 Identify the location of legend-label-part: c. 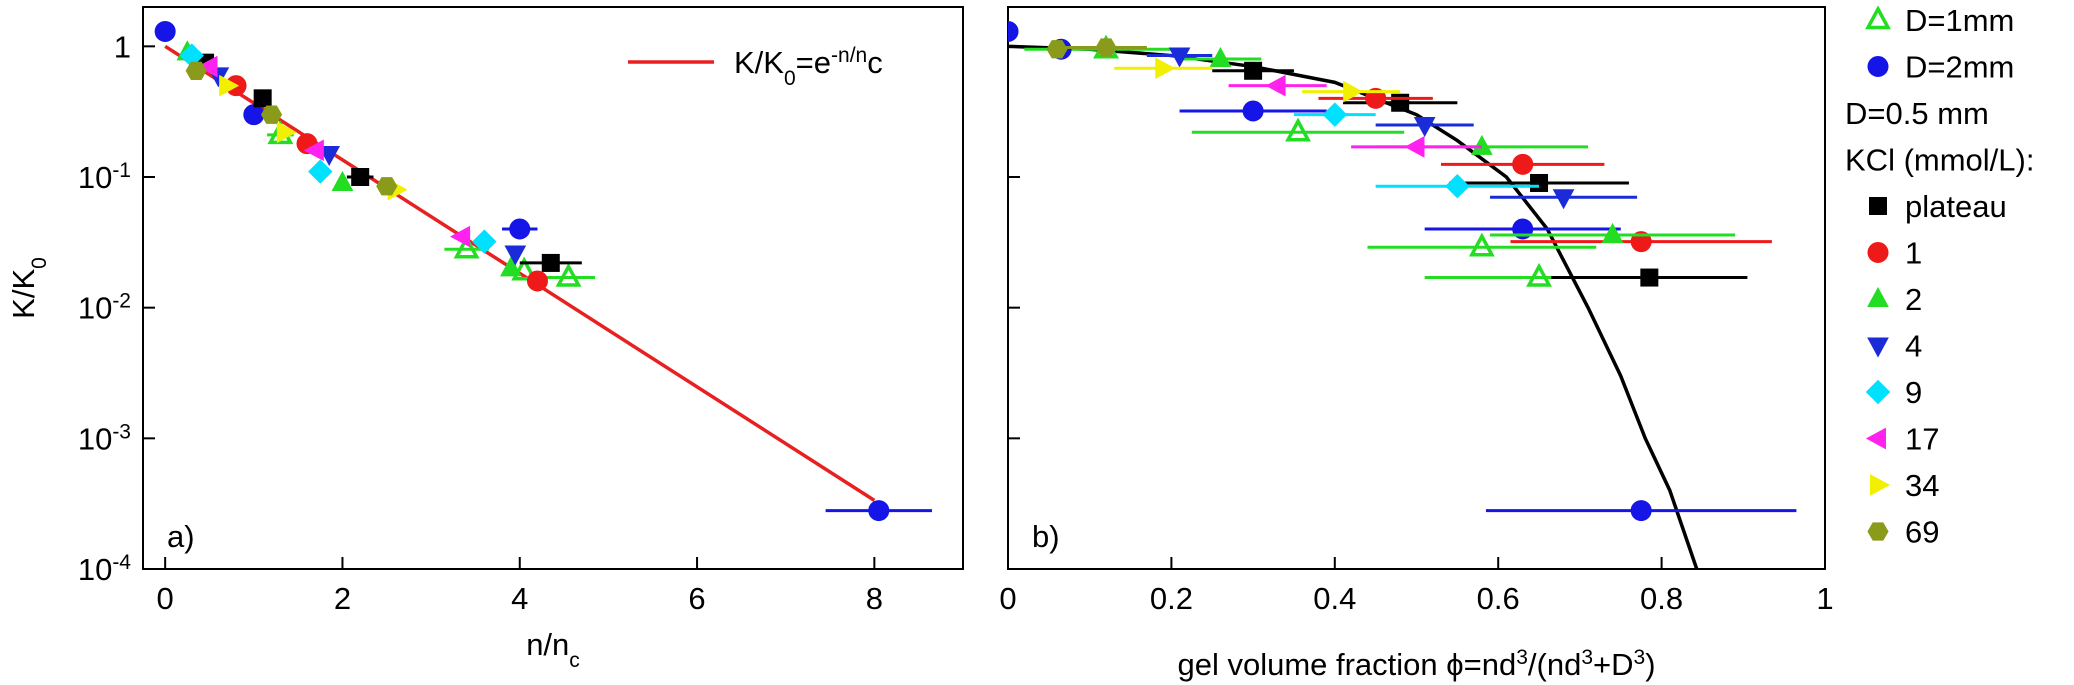
(875, 62).